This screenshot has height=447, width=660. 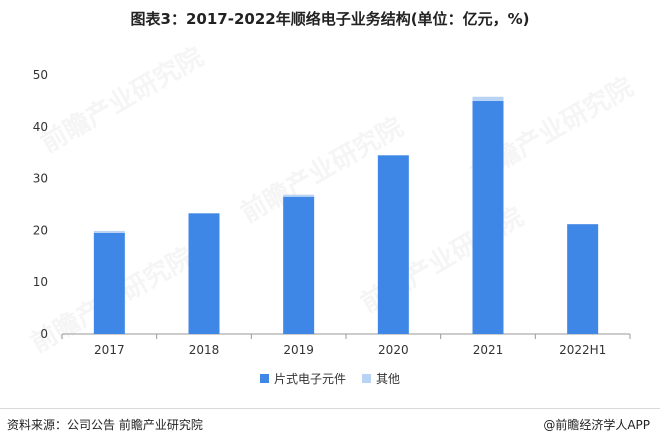 I want to click on y-tick-label: 20, so click(x=40, y=230).